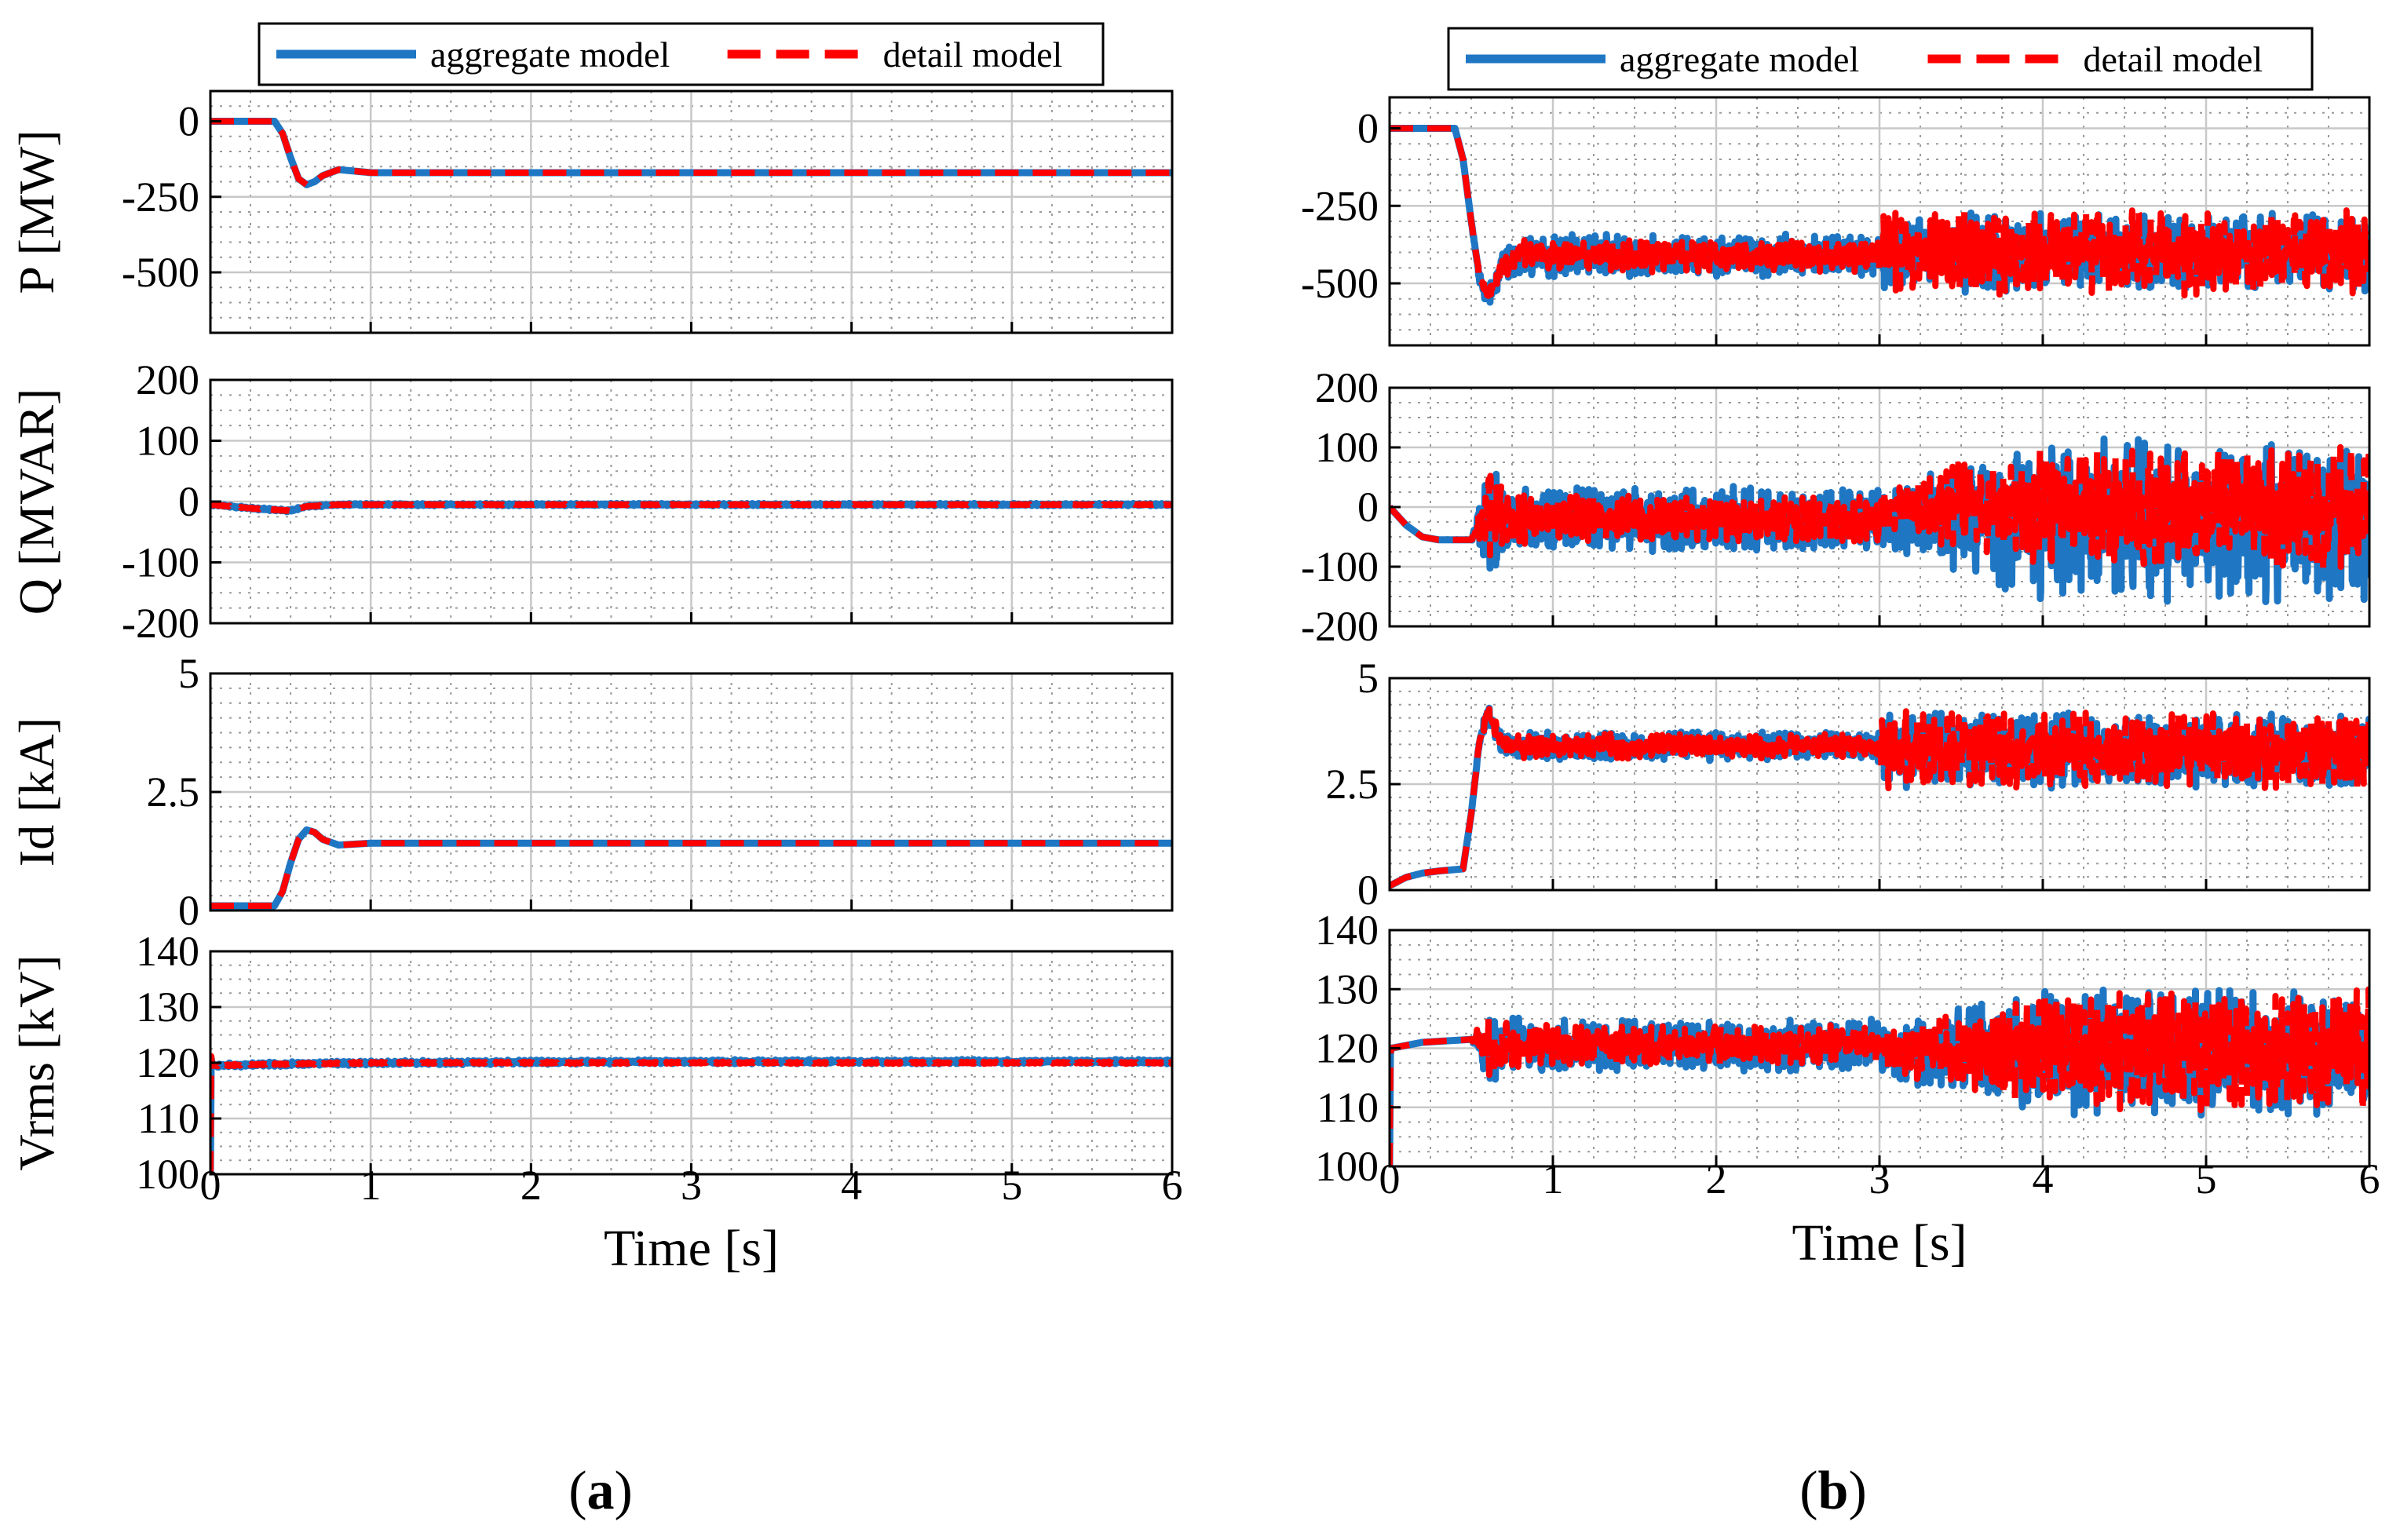 The width and height of the screenshot is (2400, 1540). I want to click on subplot-b-2: 200 100 0 -100 -200, so click(1836, 507).